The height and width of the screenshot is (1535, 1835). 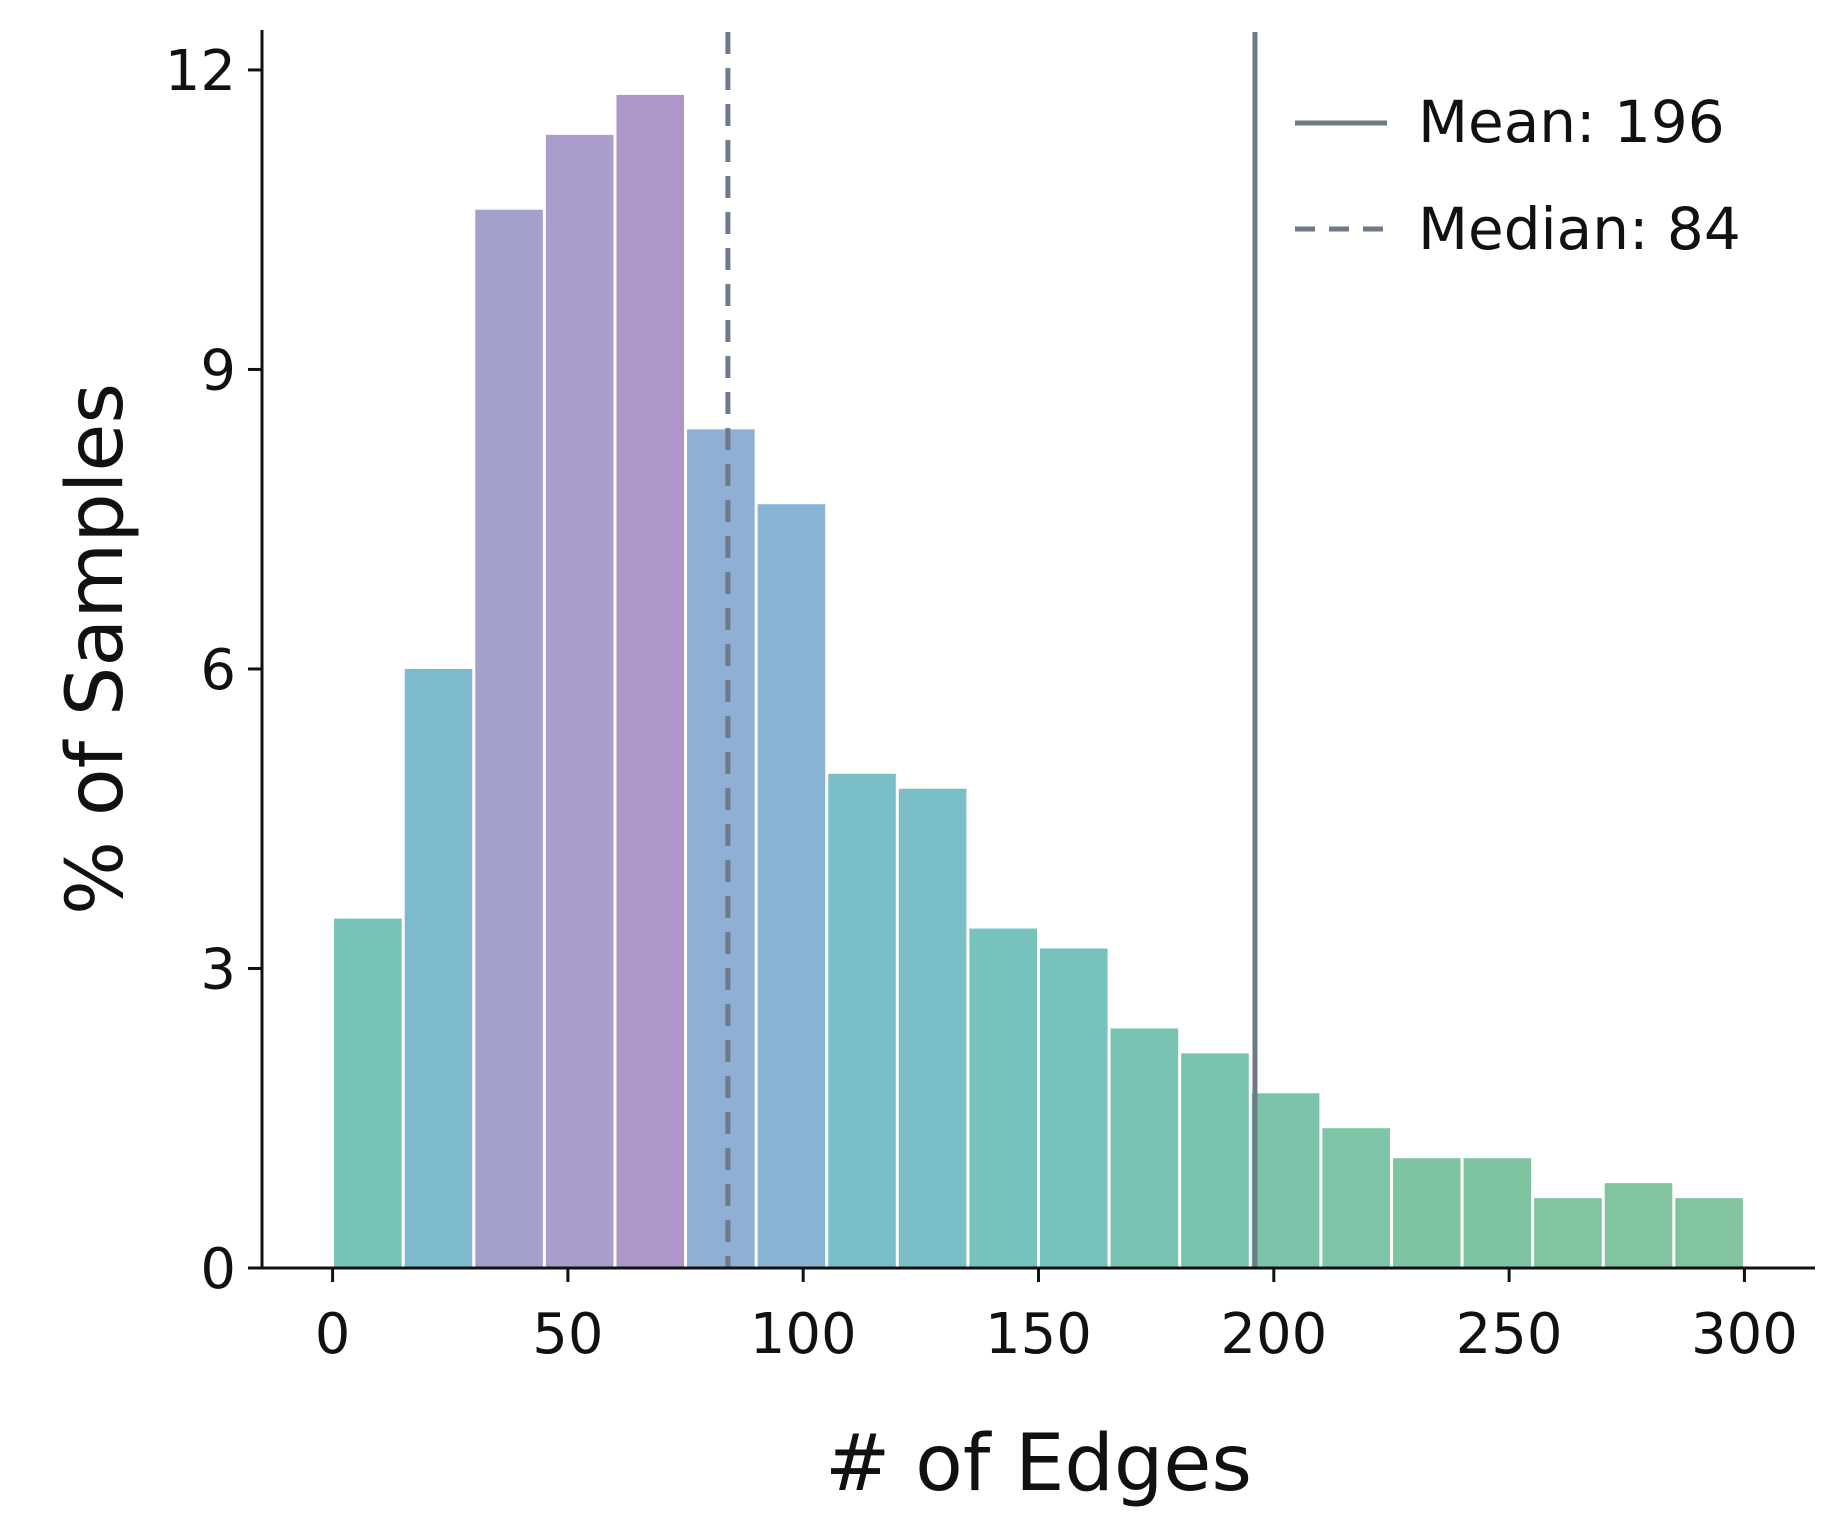 I want to click on x-tick-label: 250, so click(x=1509, y=1334).